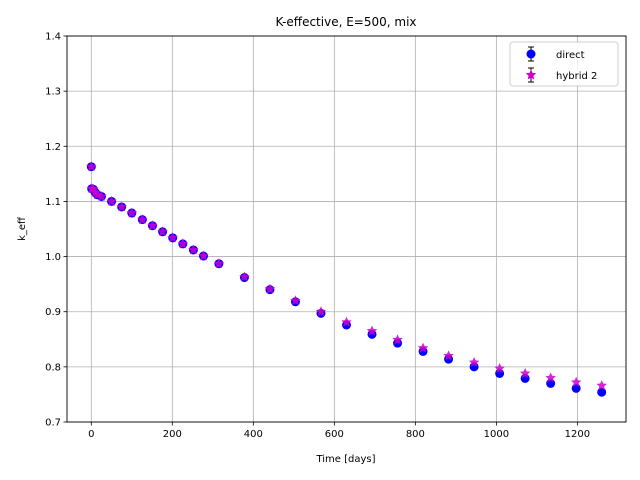 This screenshot has width=640, height=480. I want to click on chart-title: K-effective, E=500, mix, so click(345, 22).